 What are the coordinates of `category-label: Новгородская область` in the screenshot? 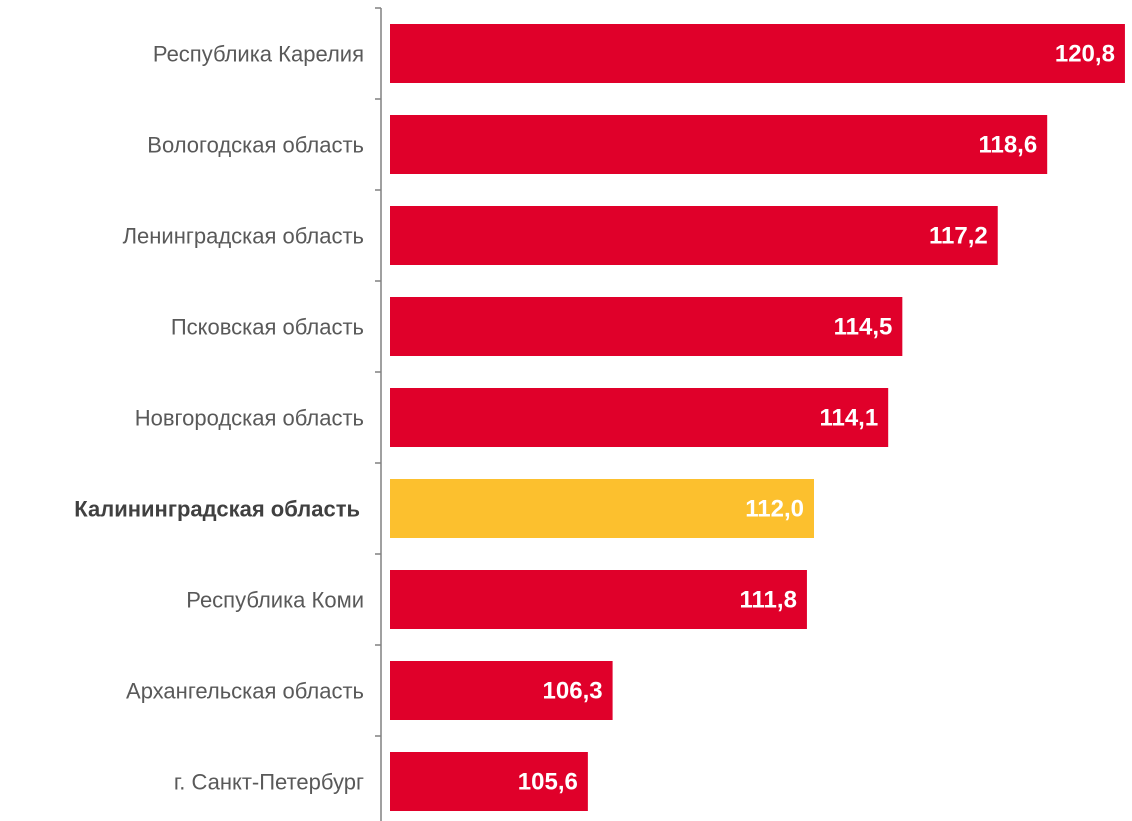 It's located at (249, 418).